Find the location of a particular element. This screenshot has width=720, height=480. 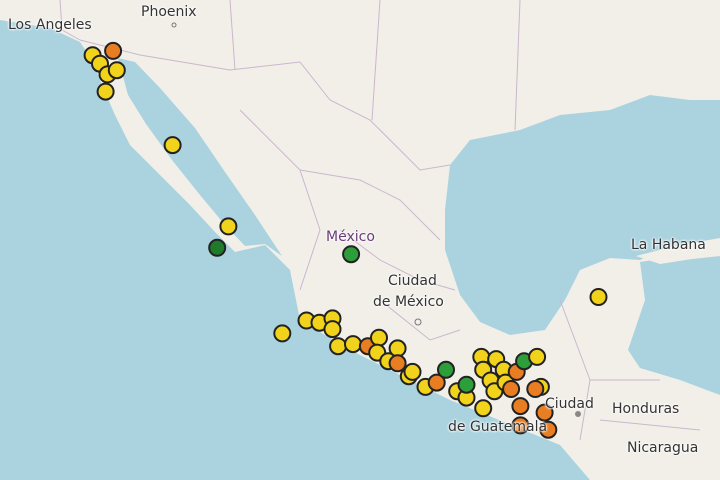

label-phoenix: Phoenix is located at coordinates (169, 12).